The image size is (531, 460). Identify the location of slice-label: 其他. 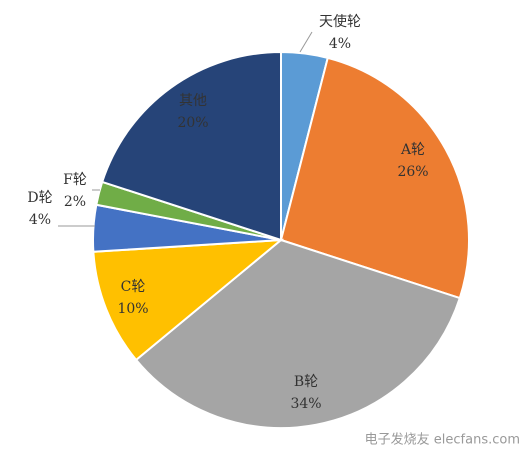
(193, 101).